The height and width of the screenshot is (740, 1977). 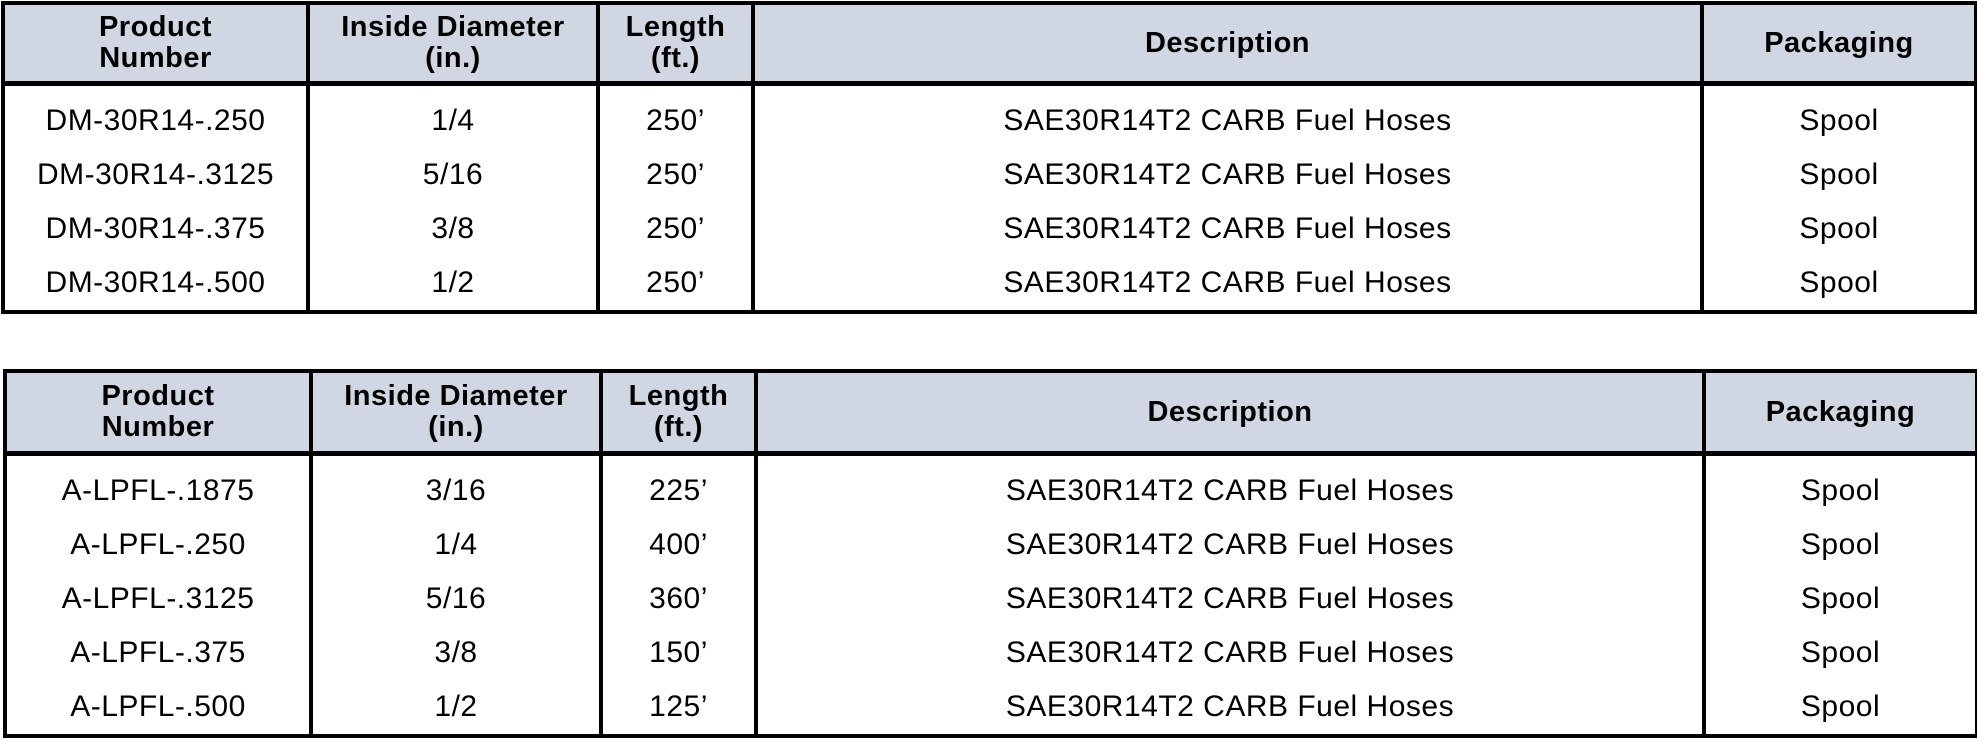 What do you see at coordinates (158, 545) in the screenshot?
I see `cell-product-number: A-LPFL-.250` at bounding box center [158, 545].